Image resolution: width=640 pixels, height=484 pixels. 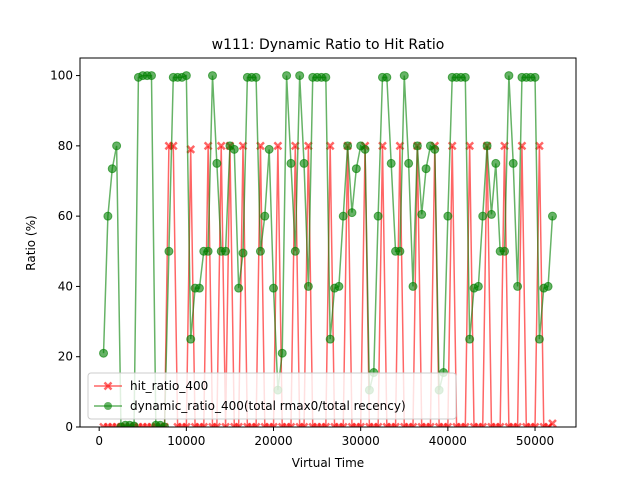 I want to click on y-tick-label: 100, so click(x=61, y=76).